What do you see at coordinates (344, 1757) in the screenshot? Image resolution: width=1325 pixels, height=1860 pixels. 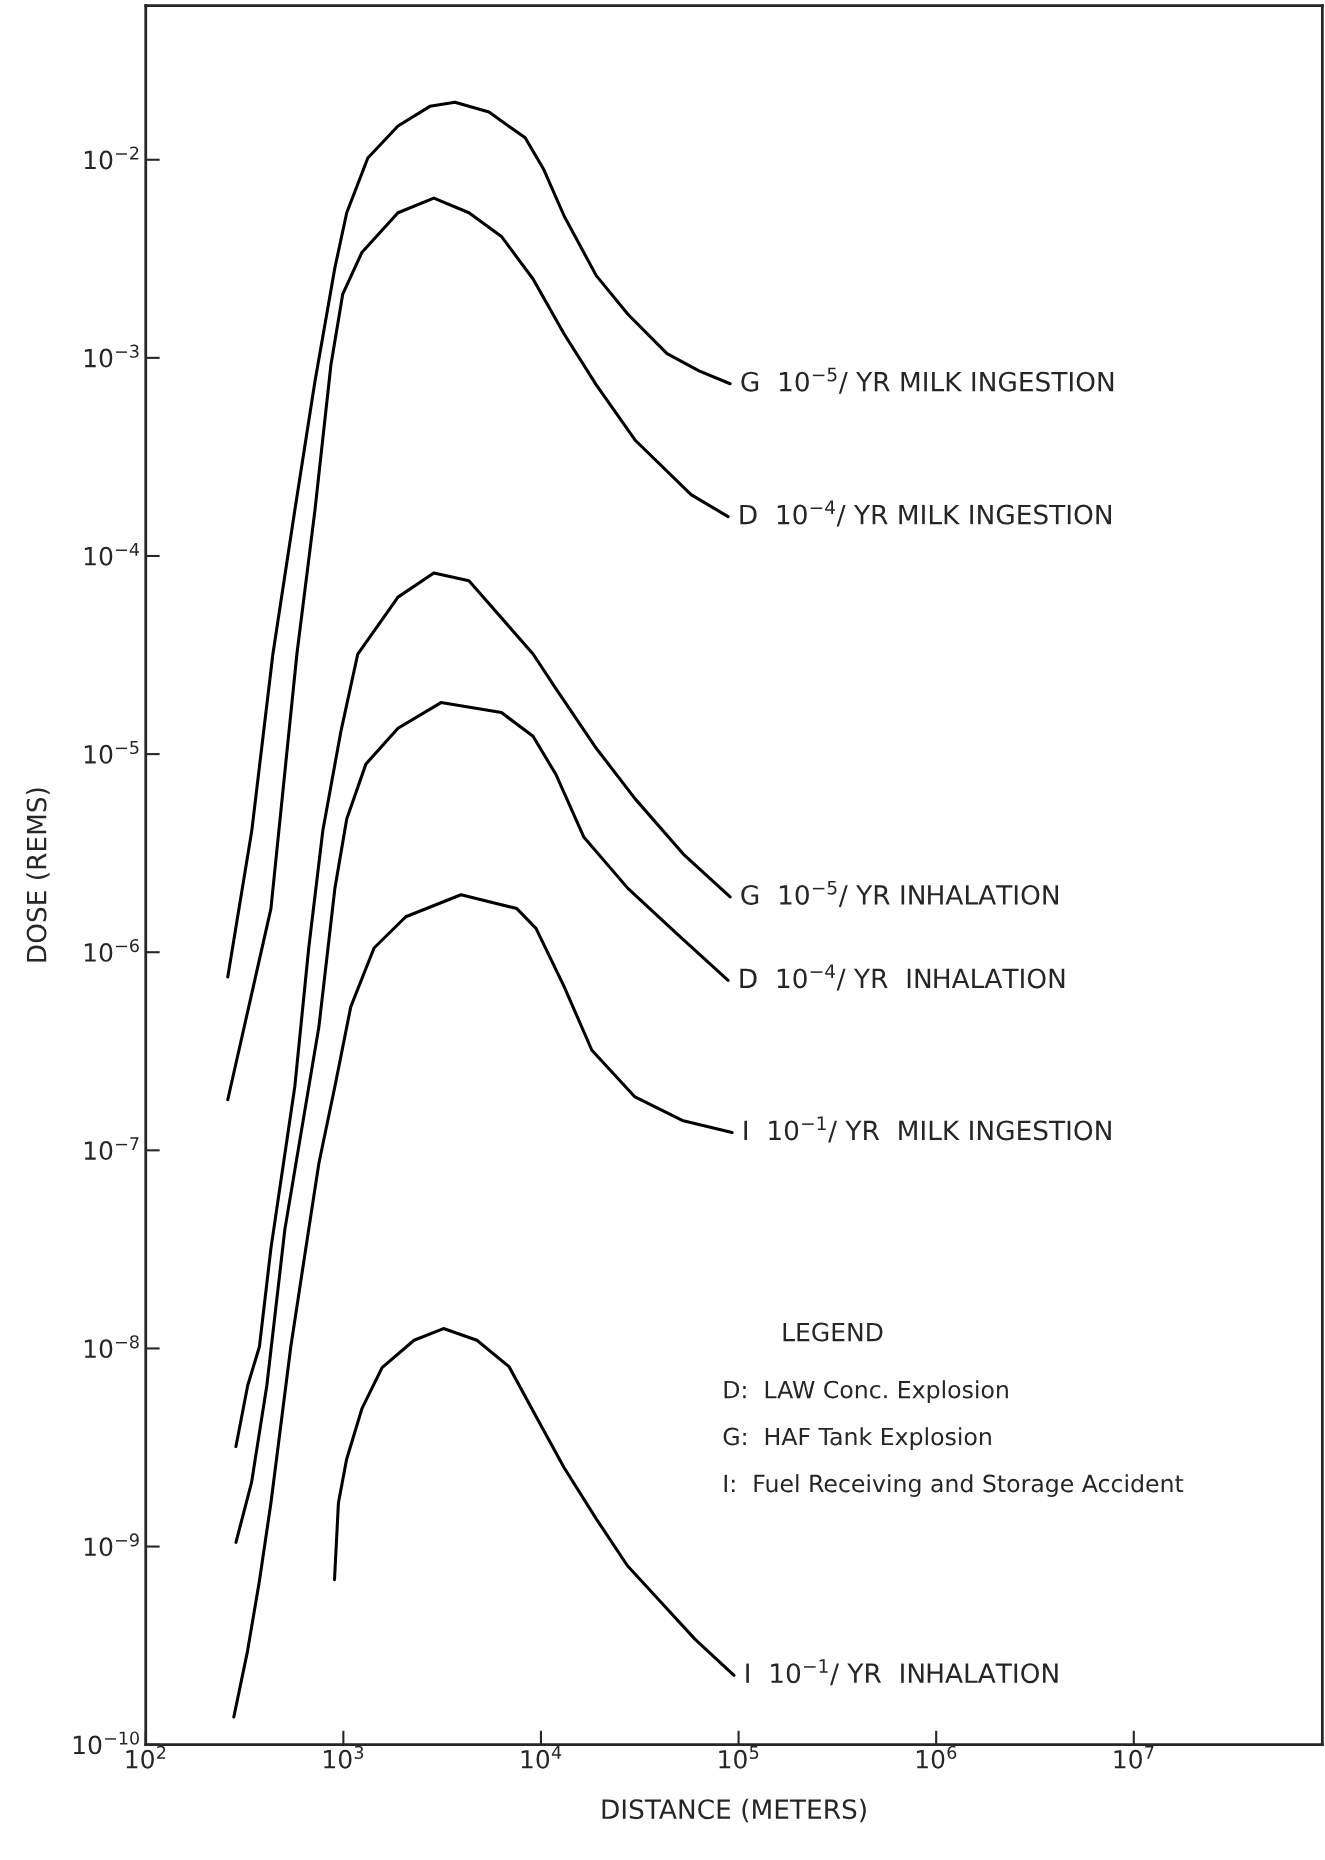 I see `x-tick-label: 10$^{3}$` at bounding box center [344, 1757].